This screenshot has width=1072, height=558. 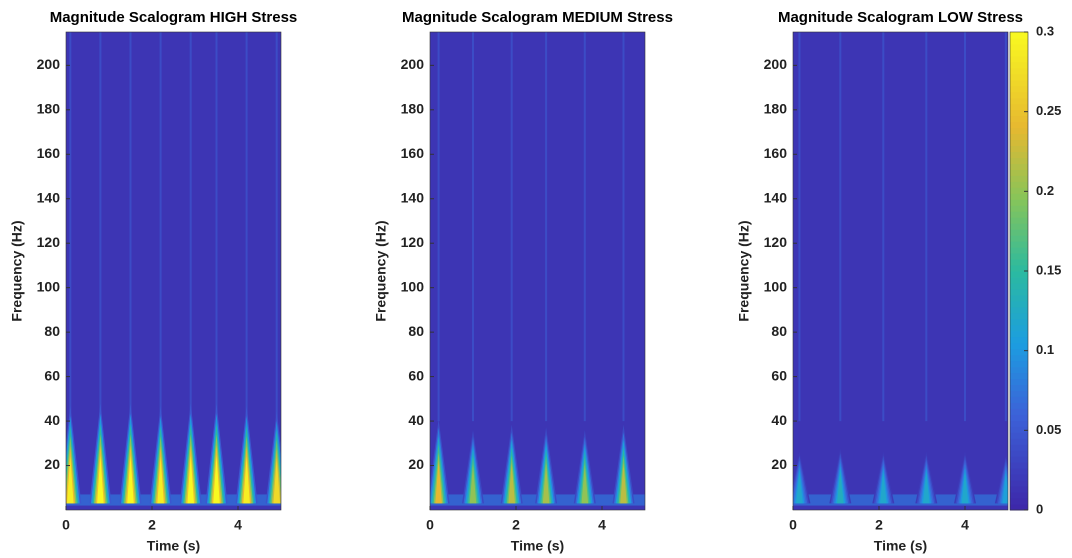 What do you see at coordinates (49, 64) in the screenshot?
I see `y-tick-label: 200` at bounding box center [49, 64].